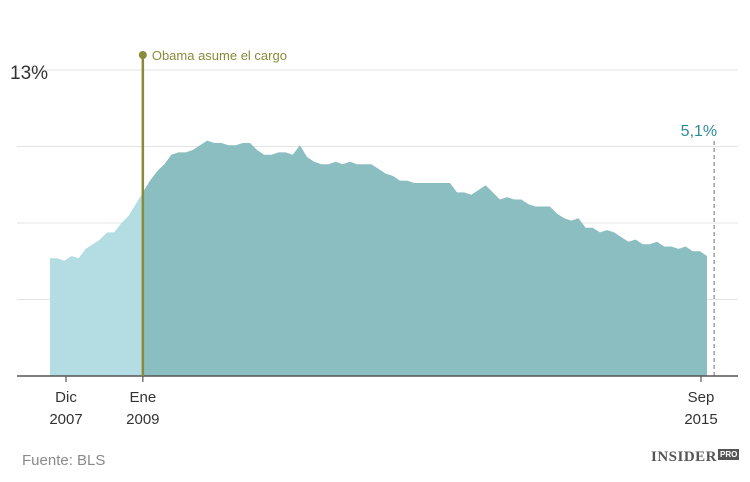  What do you see at coordinates (96, 284) in the screenshot?
I see `area-before-obama` at bounding box center [96, 284].